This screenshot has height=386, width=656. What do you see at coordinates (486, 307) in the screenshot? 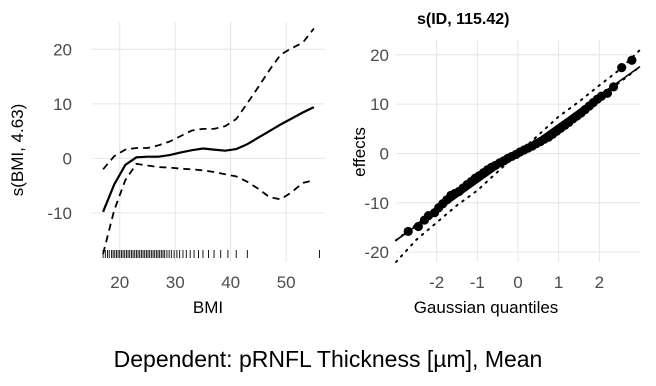
I see `id-x-axis-title: Gaussian quantiles` at bounding box center [486, 307].